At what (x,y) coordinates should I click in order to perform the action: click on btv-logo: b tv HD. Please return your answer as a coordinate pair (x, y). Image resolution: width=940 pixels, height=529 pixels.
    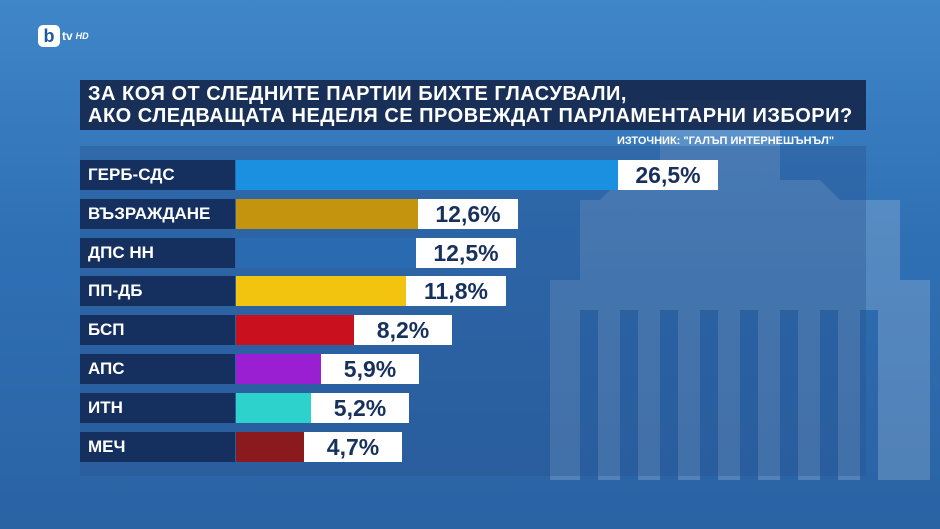
    Looking at the image, I should click on (63, 36).